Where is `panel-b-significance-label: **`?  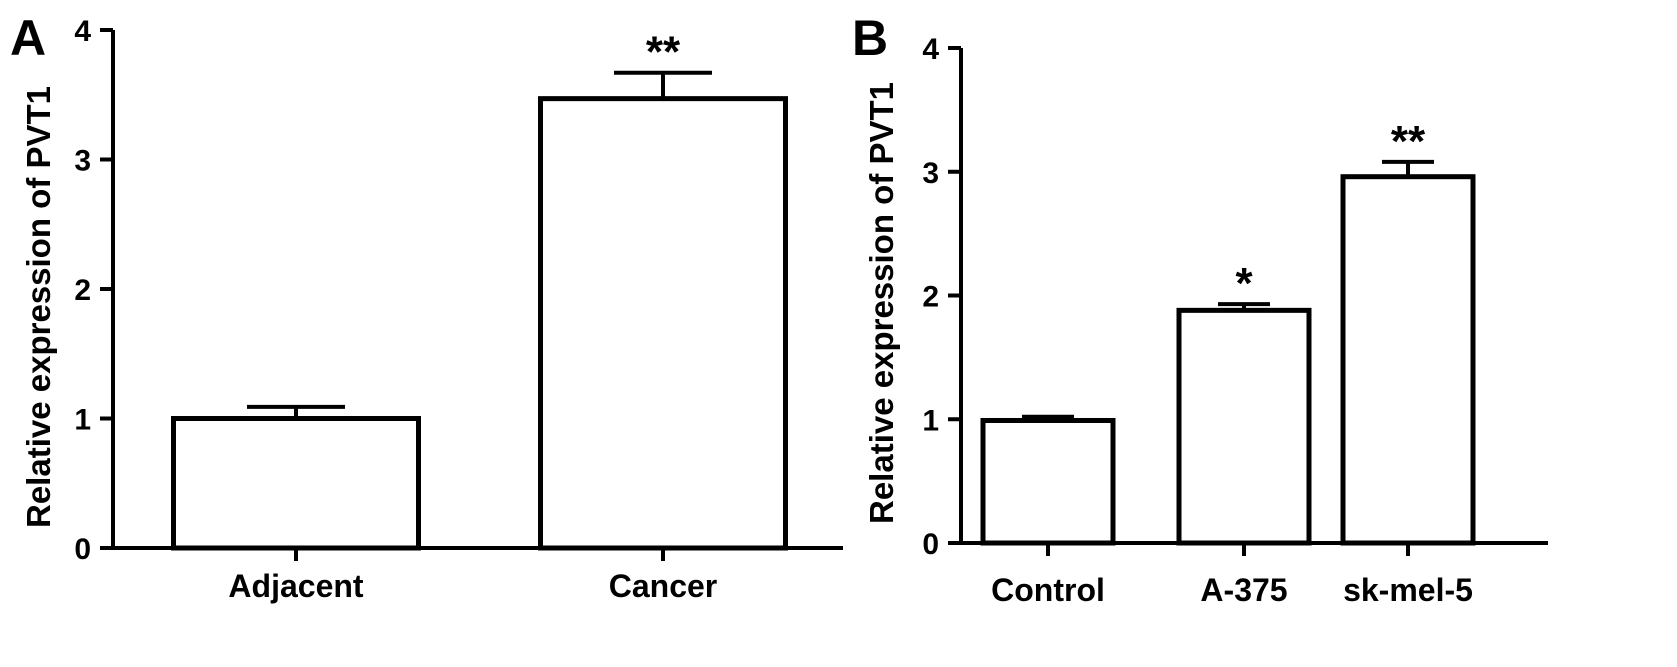 panel-b-significance-label: ** is located at coordinates (1408, 141).